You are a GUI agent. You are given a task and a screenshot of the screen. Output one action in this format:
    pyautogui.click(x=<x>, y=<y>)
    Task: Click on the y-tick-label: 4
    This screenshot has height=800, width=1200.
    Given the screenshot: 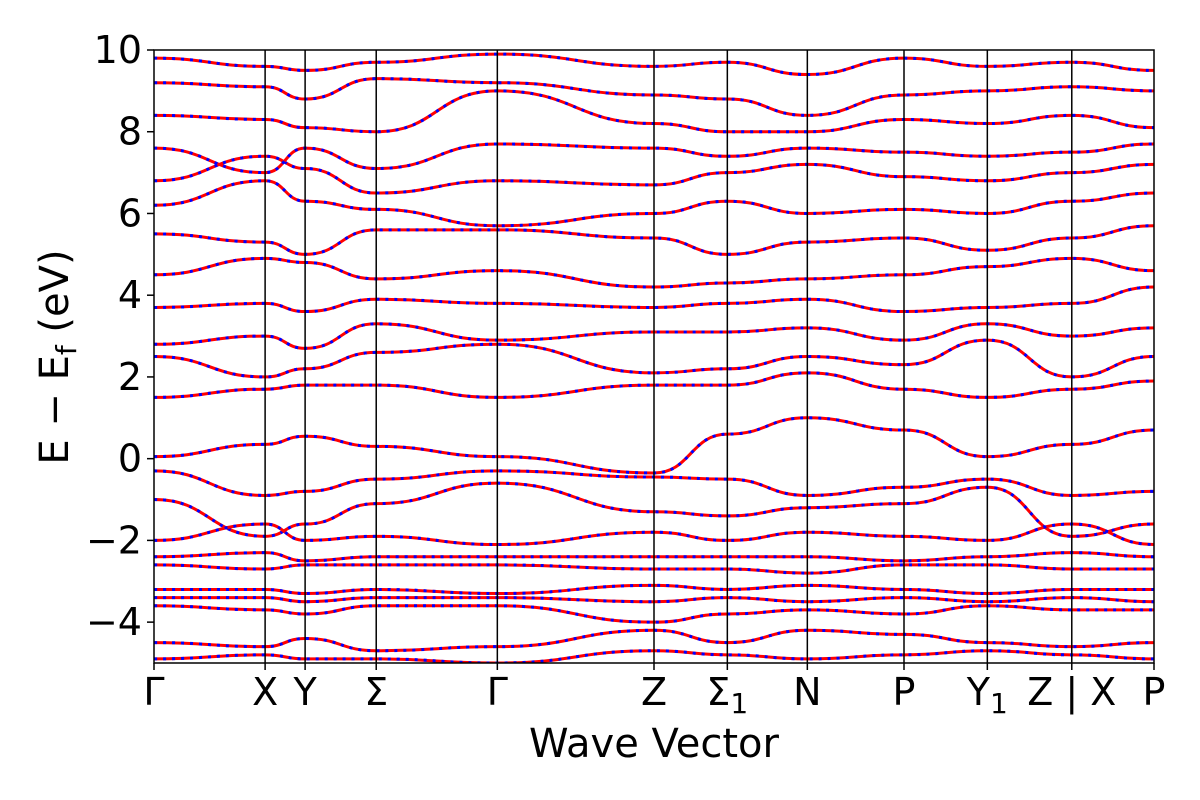 What is the action you would take?
    pyautogui.click(x=130, y=295)
    